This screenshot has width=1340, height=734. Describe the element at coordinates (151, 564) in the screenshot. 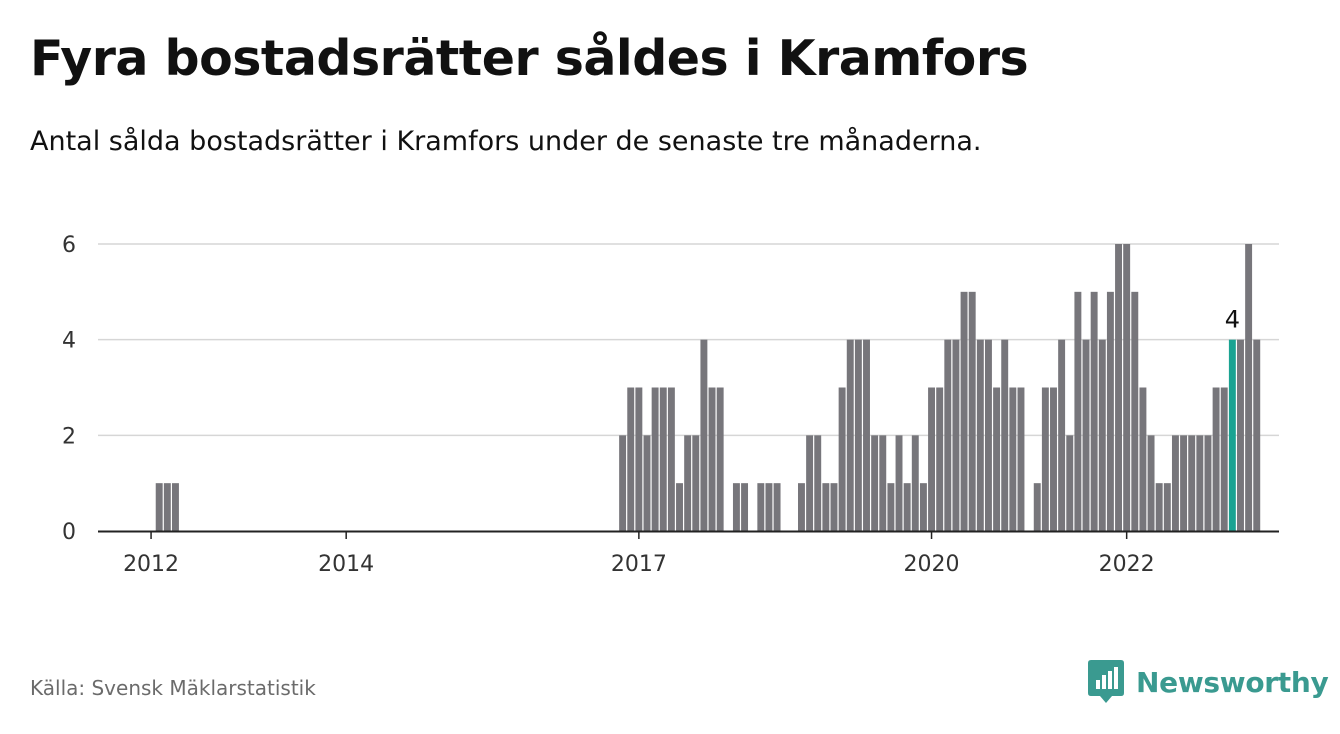

I see `x-tick-label: 2012` at that location.